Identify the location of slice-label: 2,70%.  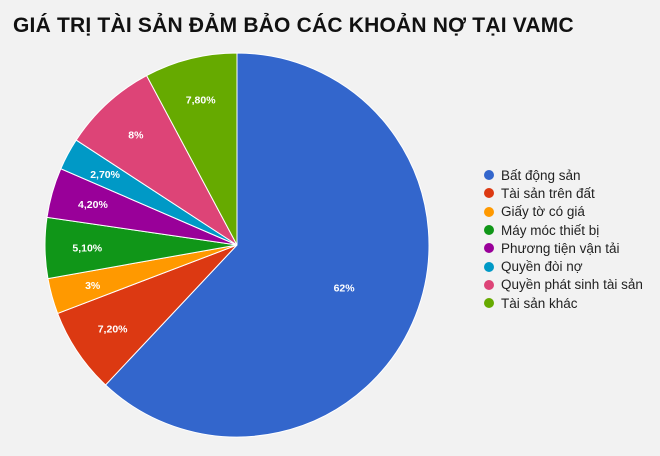
(105, 175).